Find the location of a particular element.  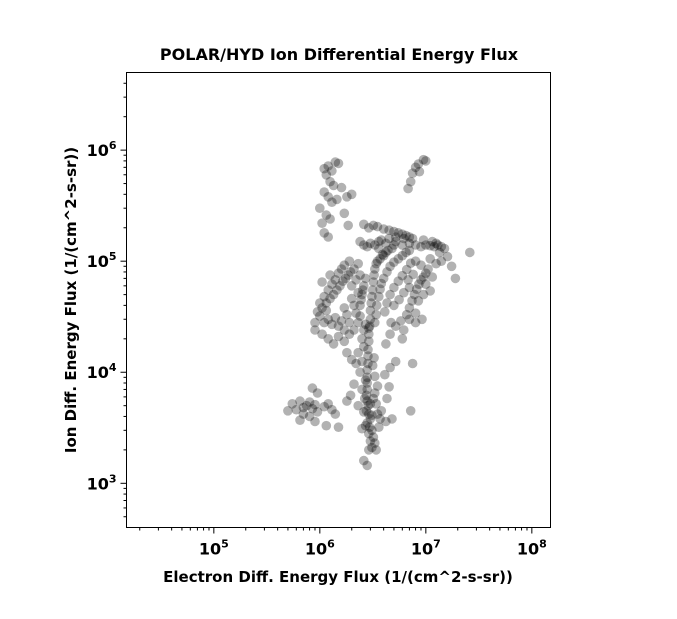

x-minor-ticks is located at coordinates (333, 529).